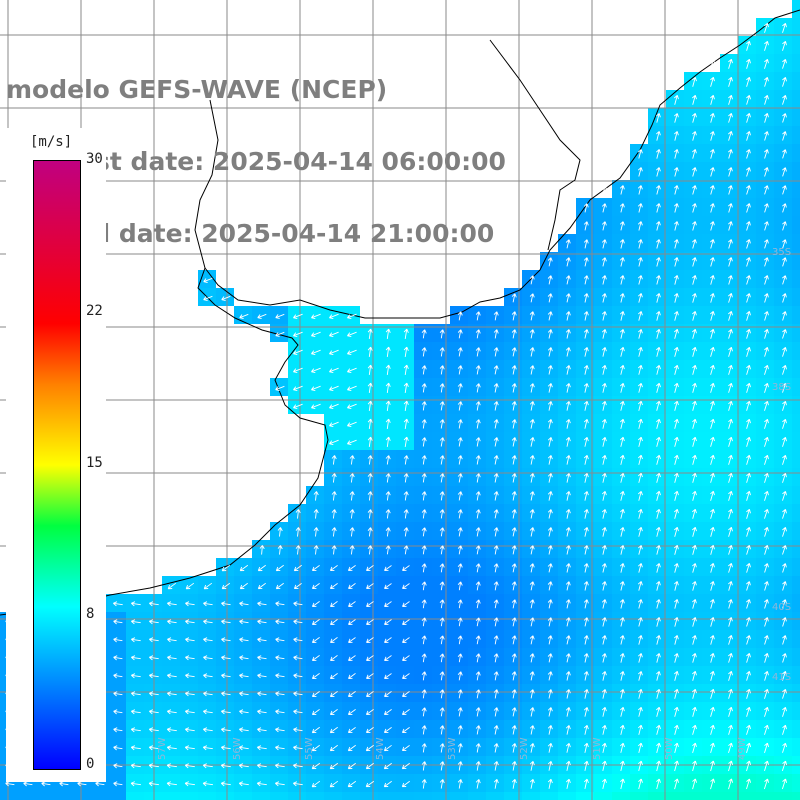 This screenshot has height=800, width=800. What do you see at coordinates (237, 748) in the screenshot?
I see `lon-label: 56W` at bounding box center [237, 748].